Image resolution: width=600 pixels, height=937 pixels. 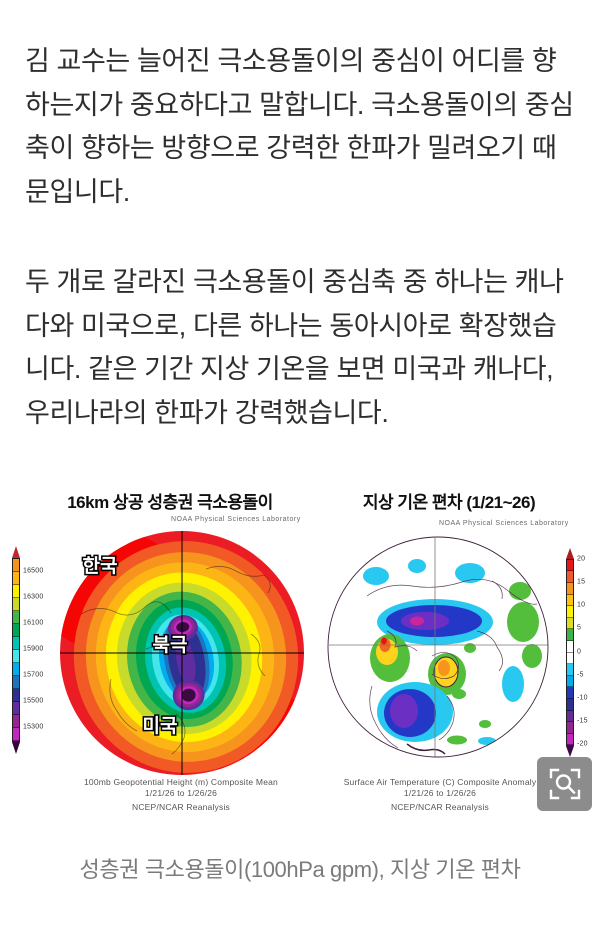 I want to click on colorbar-tick-label: 5, so click(x=579, y=628).